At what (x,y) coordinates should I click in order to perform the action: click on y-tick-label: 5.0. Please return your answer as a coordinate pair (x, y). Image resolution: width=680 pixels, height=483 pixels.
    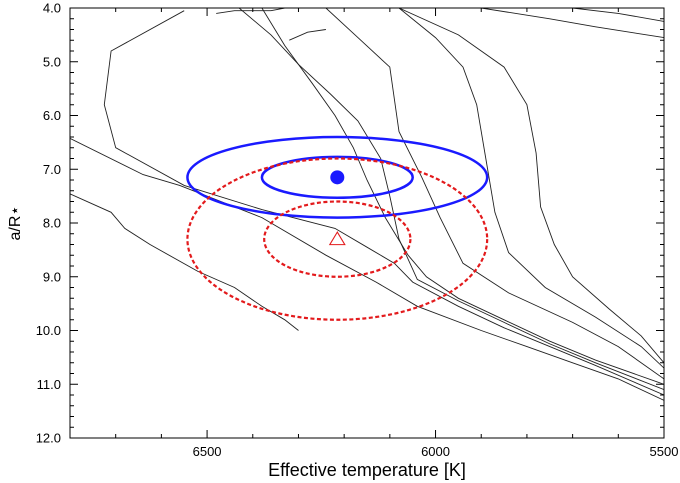
    Looking at the image, I should click on (52, 61).